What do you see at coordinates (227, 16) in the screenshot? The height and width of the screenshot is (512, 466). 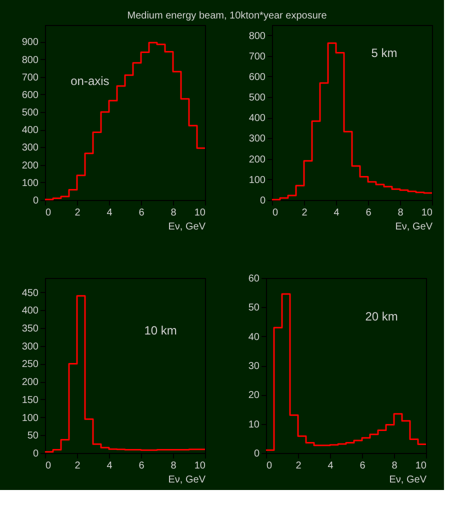 I see `text: Medium energy beam, 10kton*year exposure` at bounding box center [227, 16].